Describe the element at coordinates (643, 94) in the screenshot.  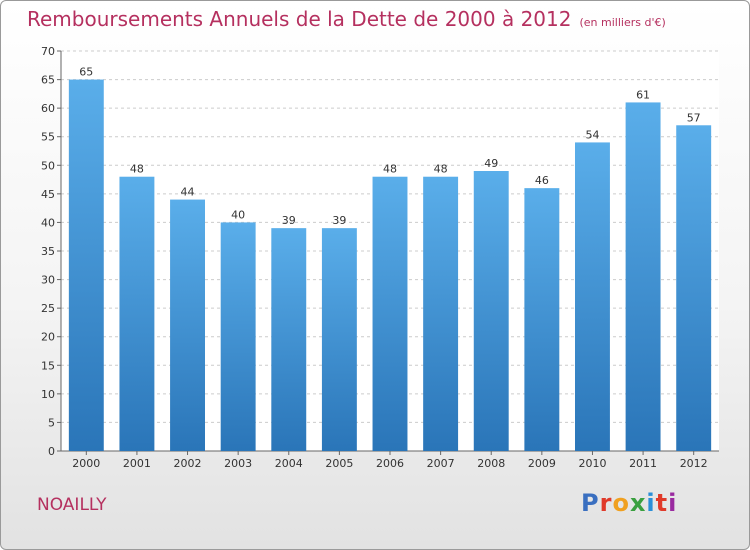
I see `data-label: 61` at that location.